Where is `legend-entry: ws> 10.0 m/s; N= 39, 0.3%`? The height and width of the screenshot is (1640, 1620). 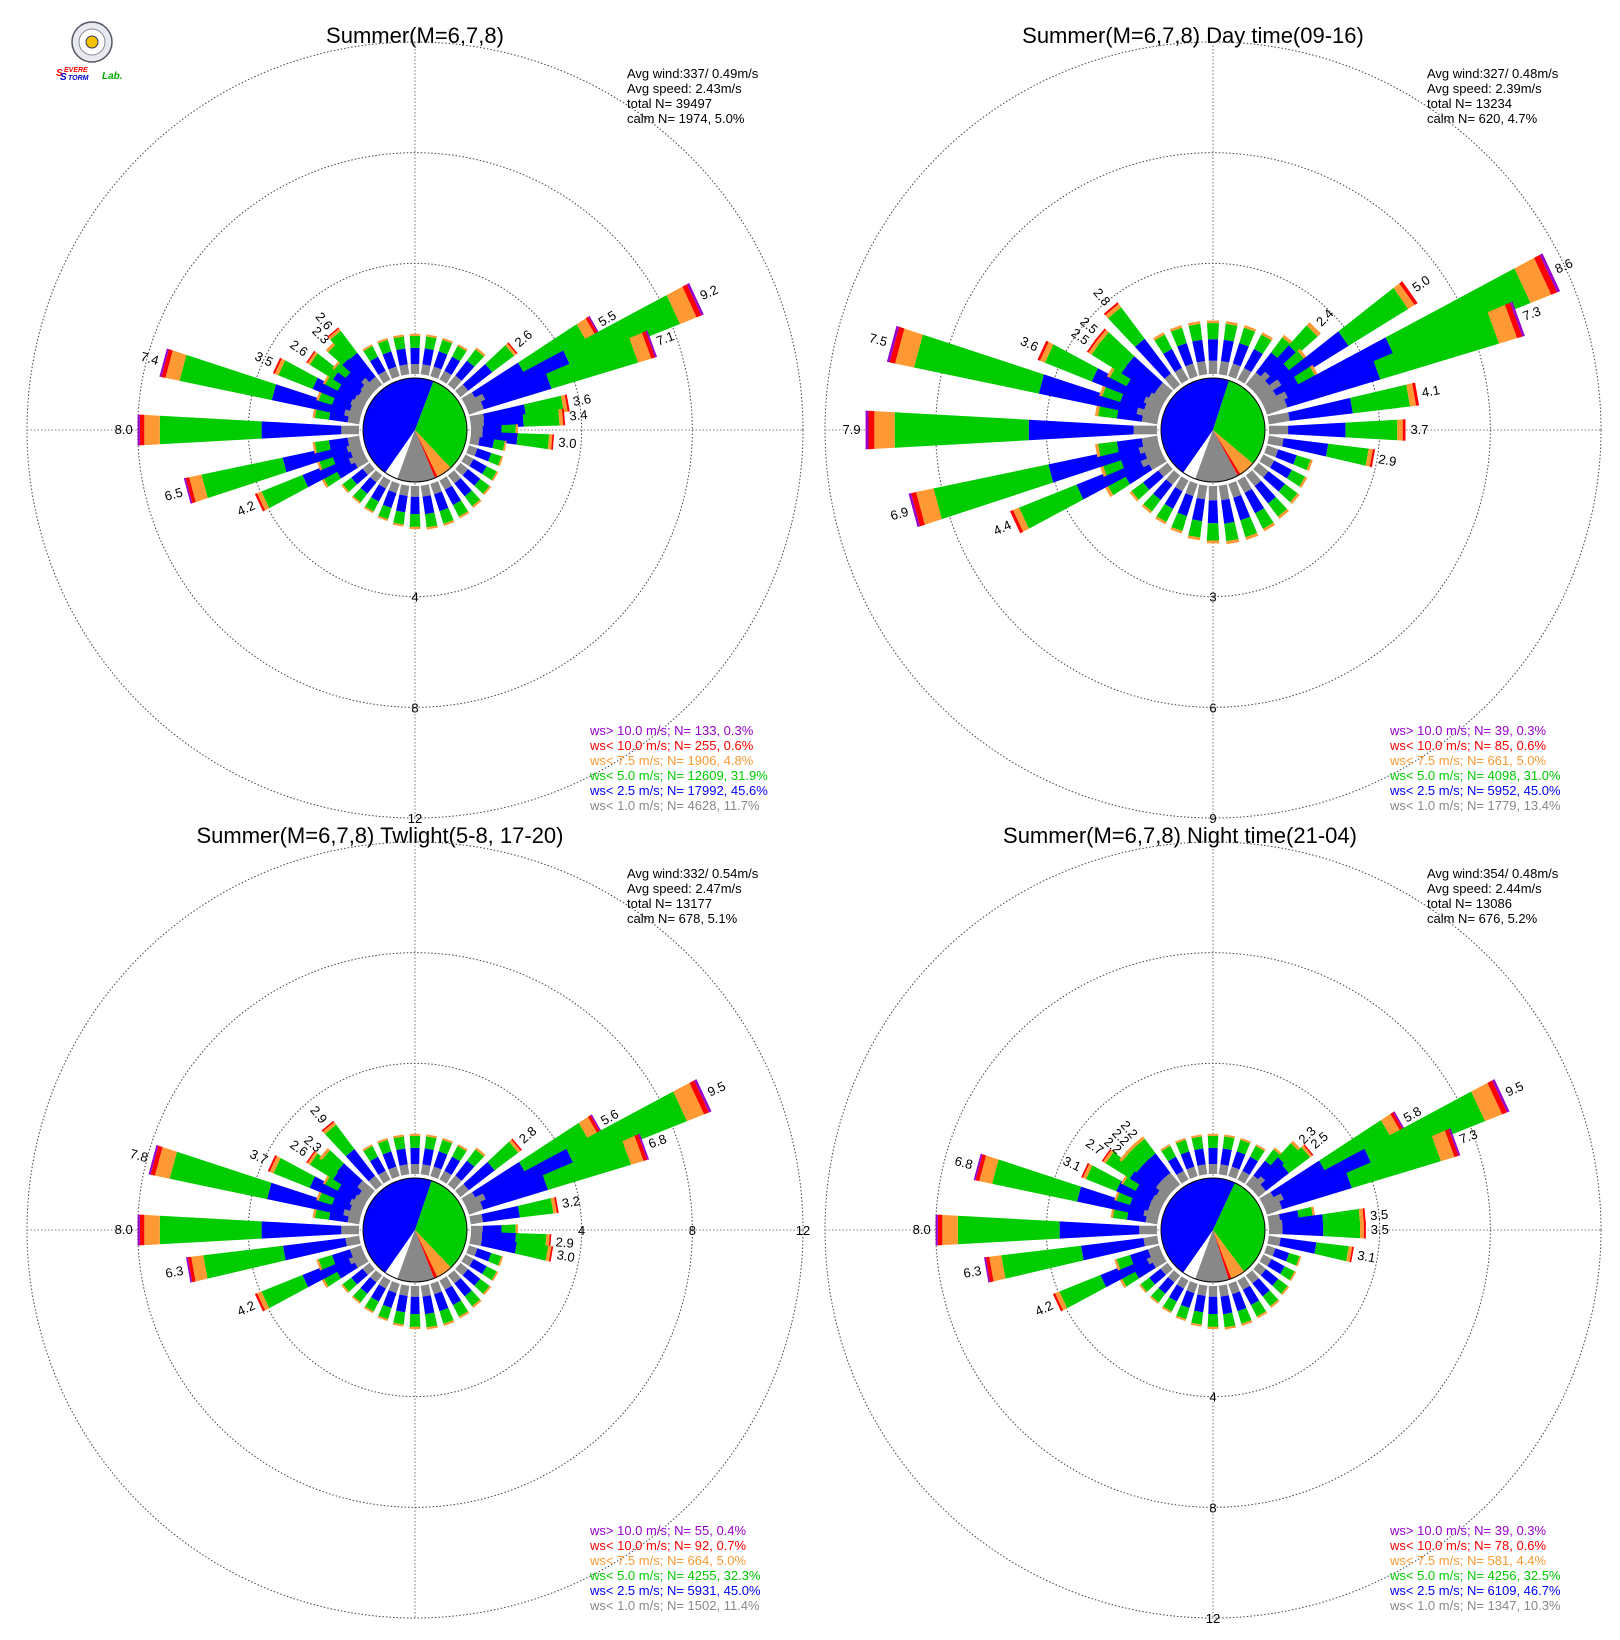 legend-entry: ws> 10.0 m/s; N= 39, 0.3% is located at coordinates (1468, 730).